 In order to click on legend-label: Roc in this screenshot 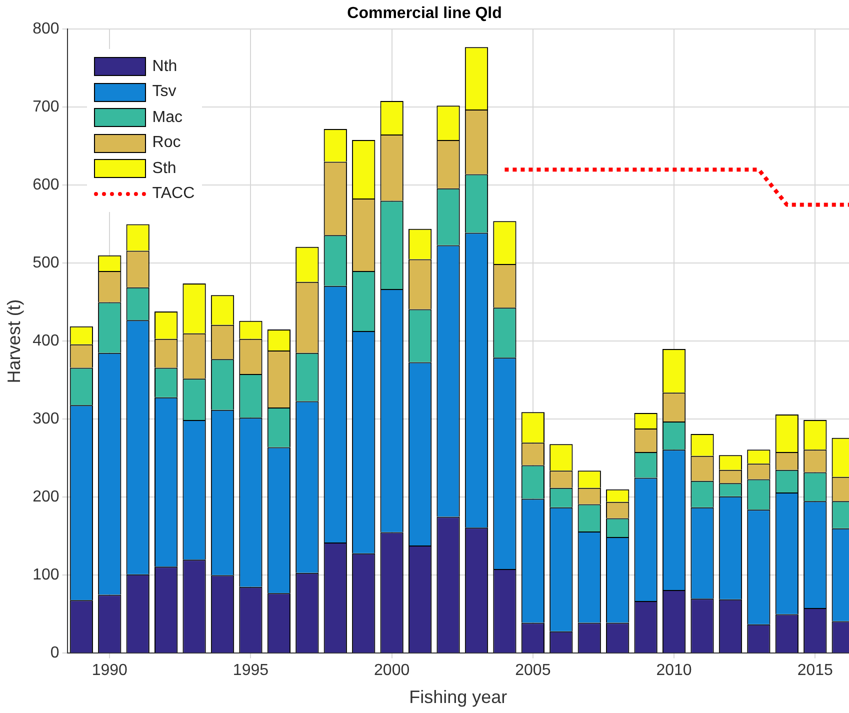, I will do `click(166, 143)`.